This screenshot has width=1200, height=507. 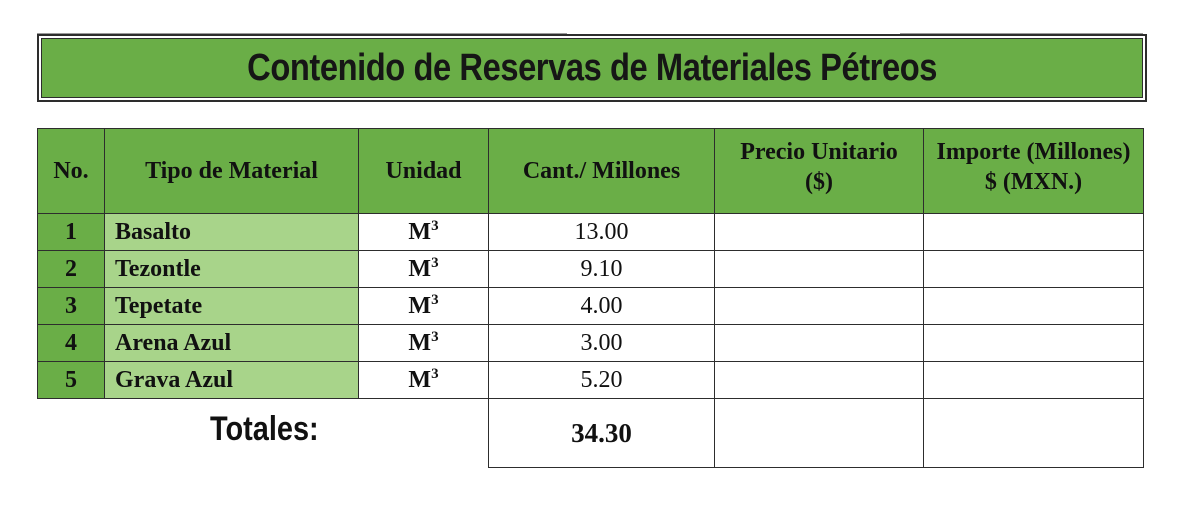 I want to click on header-precio-line2: ($), so click(x=819, y=182).